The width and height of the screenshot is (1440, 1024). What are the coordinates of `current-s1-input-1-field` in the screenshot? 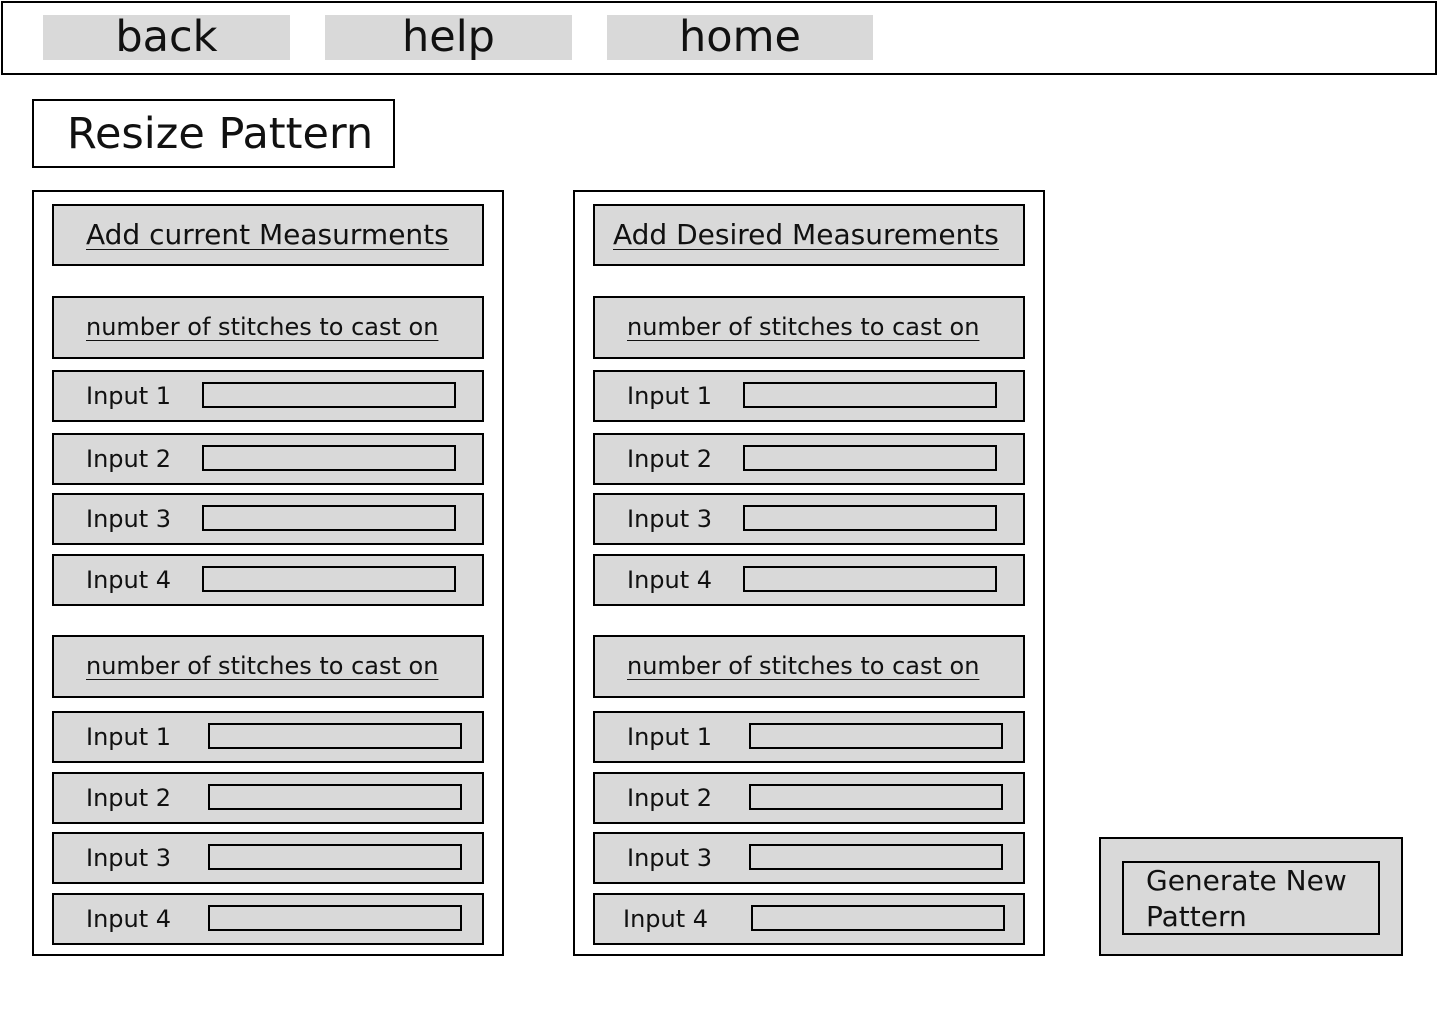 It's located at (329, 395).